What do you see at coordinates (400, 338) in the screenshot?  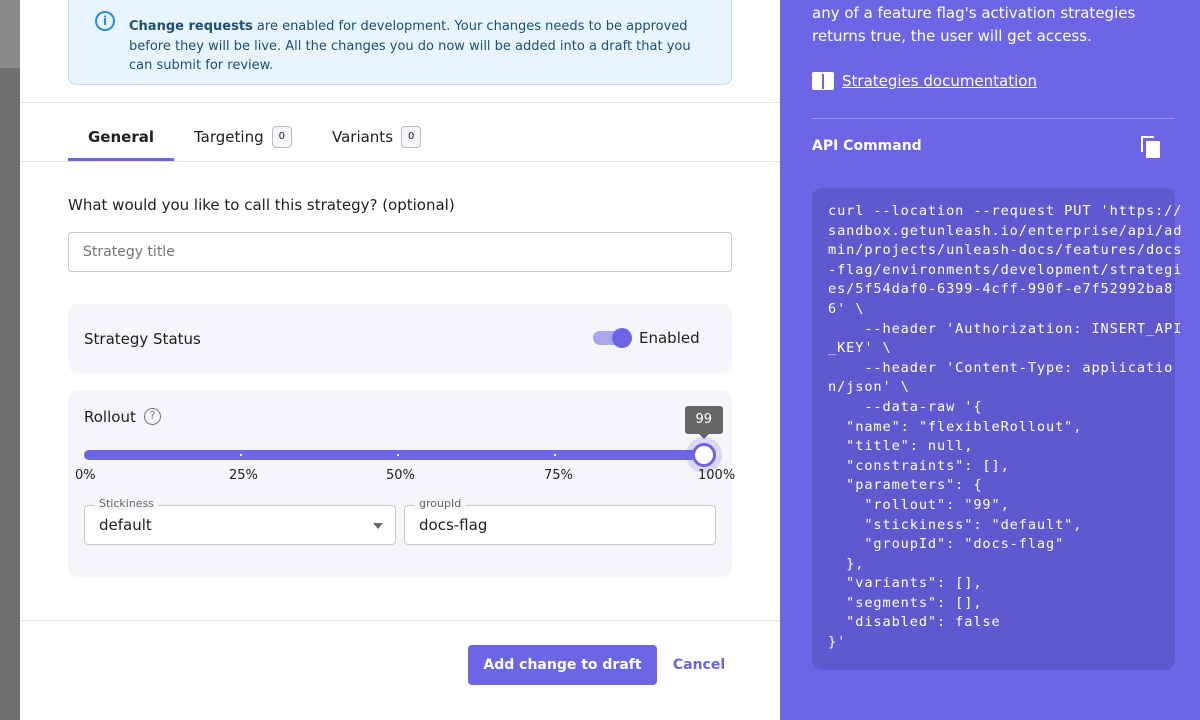 I see `strategy-status-card: Strategy Status Enabled` at bounding box center [400, 338].